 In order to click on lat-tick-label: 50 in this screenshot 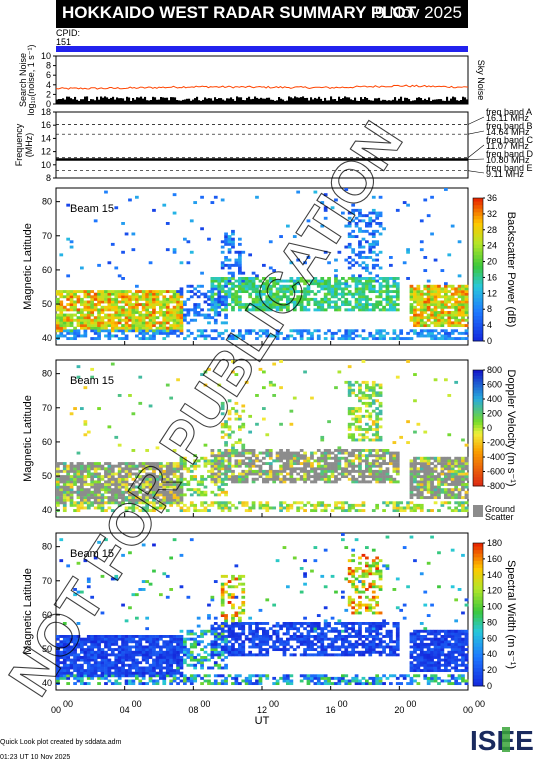, I will do `click(47, 304)`.